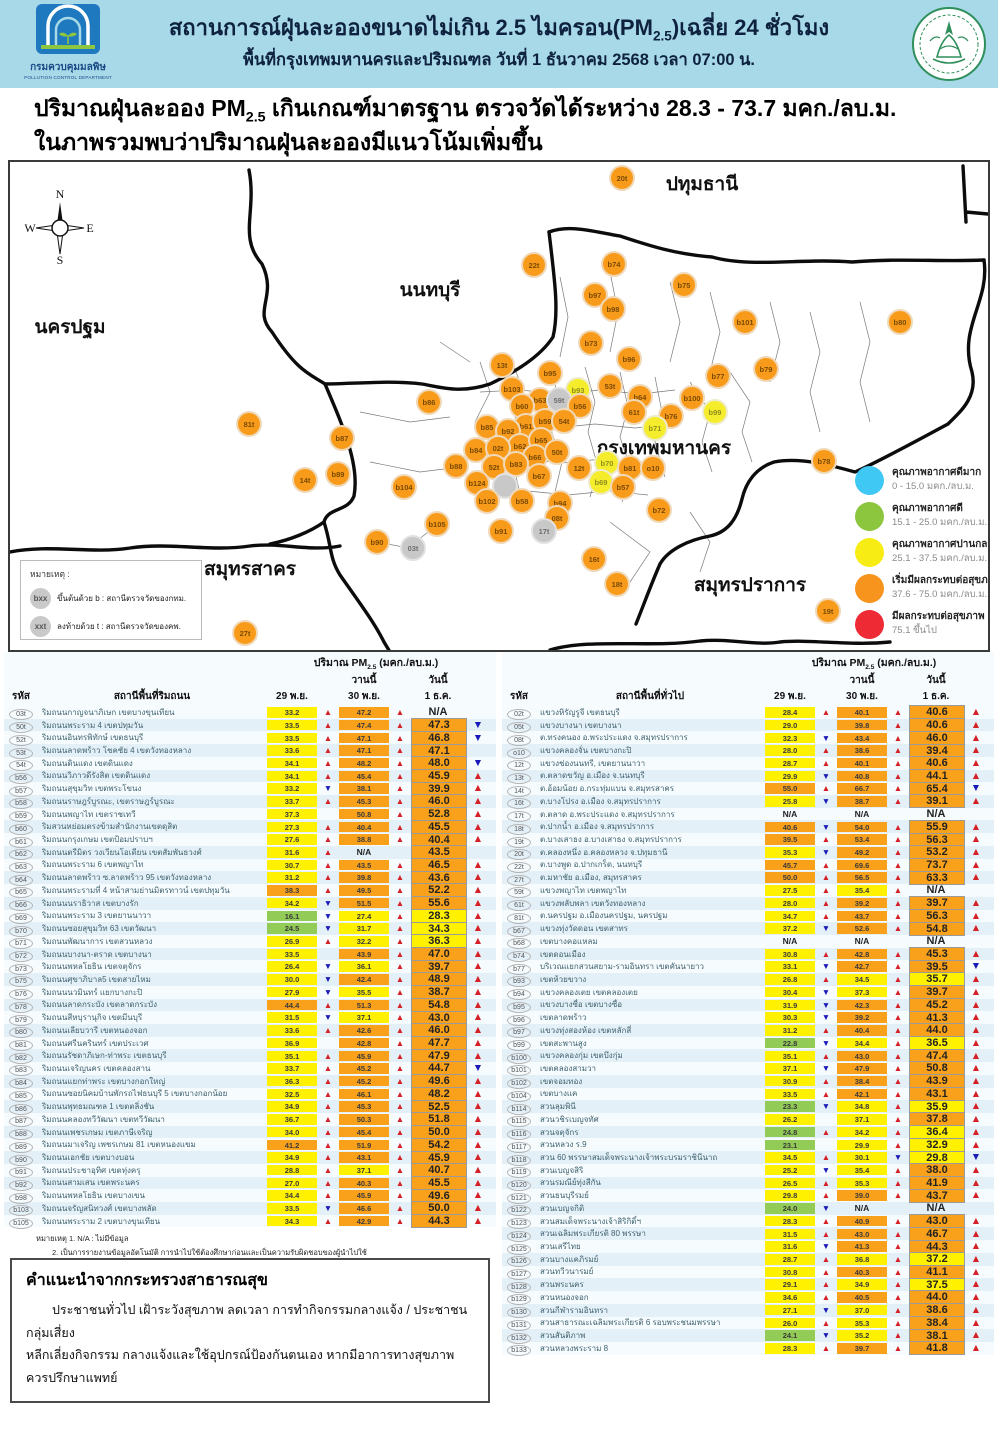 The width and height of the screenshot is (998, 1440). What do you see at coordinates (364, 1005) in the screenshot?
I see `pm-value: 51.3` at bounding box center [364, 1005].